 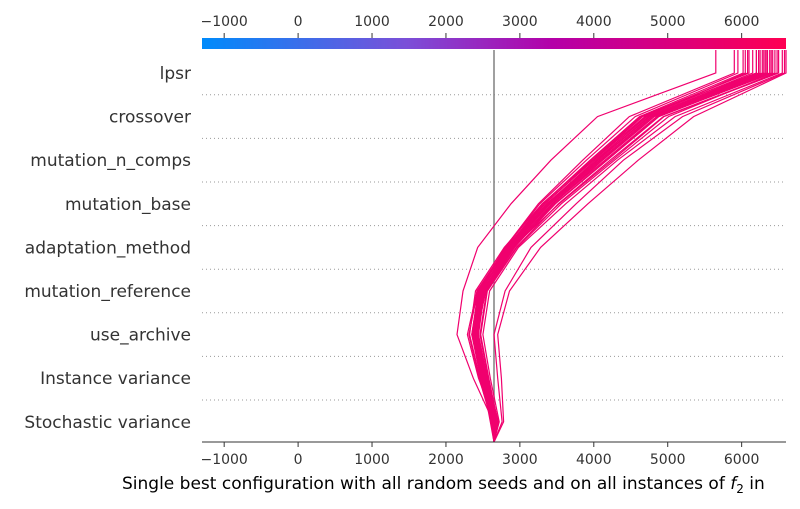 What do you see at coordinates (494, 43) in the screenshot?
I see `color-bar` at bounding box center [494, 43].